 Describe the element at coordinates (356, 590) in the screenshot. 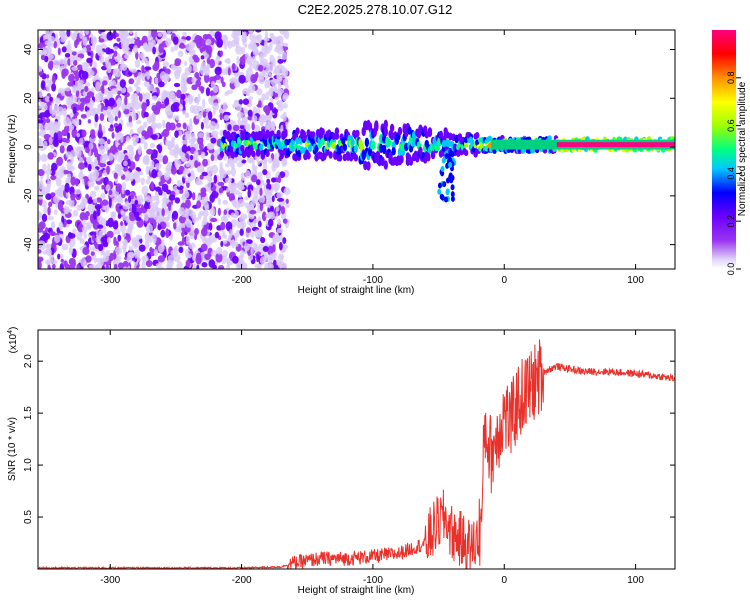

I see `snr-x-label: Height of straight line (km)` at that location.